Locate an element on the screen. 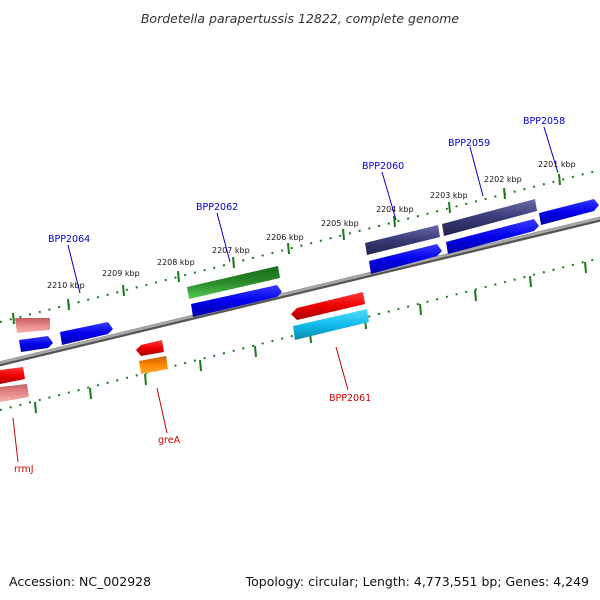 This screenshot has width=600, height=600. gene-pink-forward-feature is located at coordinates (32, 325).